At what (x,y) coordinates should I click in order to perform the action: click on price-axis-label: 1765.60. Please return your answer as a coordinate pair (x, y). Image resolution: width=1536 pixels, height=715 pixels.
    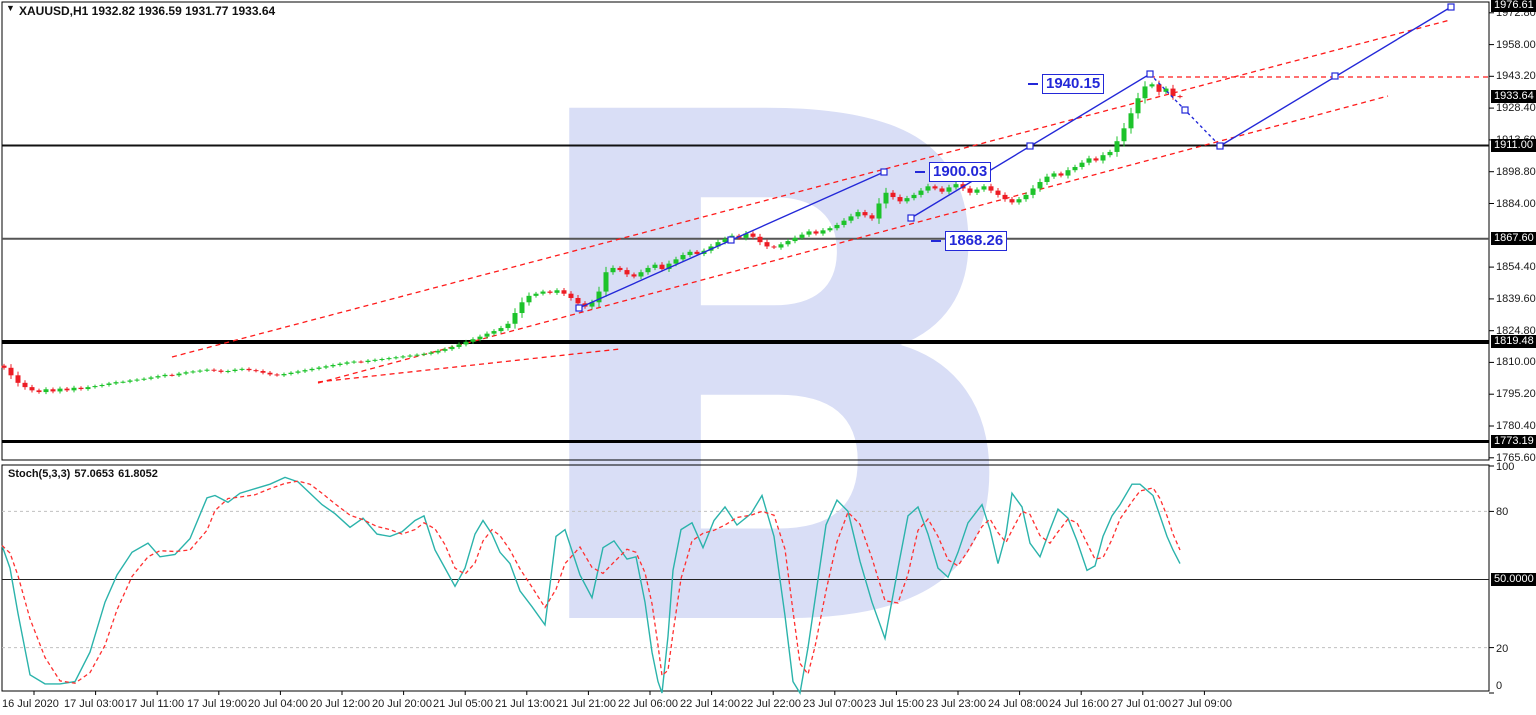
    Looking at the image, I should click on (1516, 457).